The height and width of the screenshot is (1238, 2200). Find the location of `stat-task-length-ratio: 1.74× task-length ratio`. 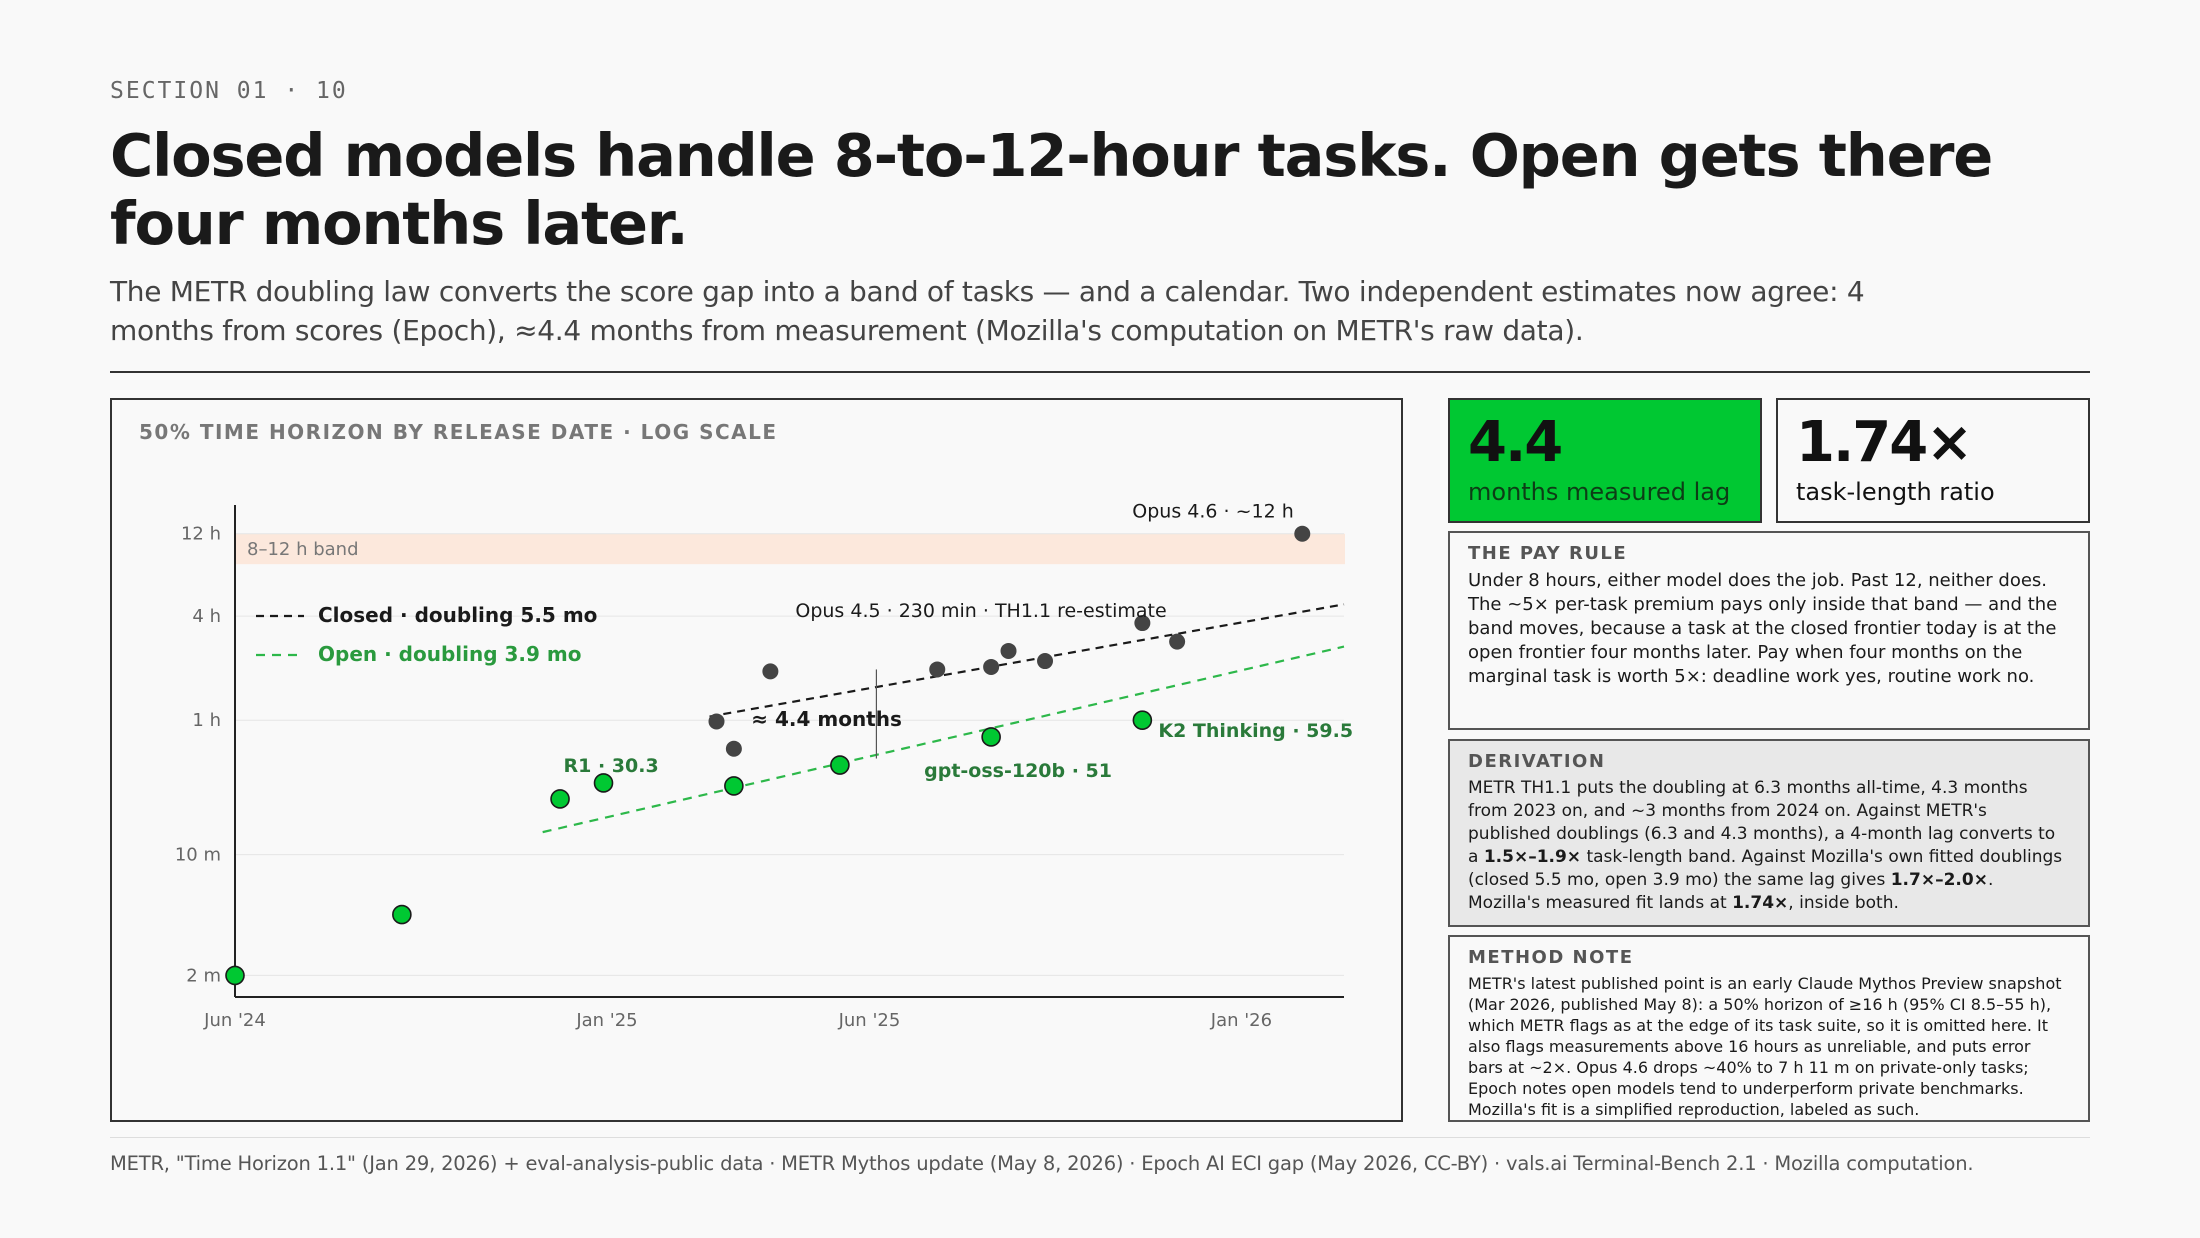

stat-task-length-ratio: 1.74× task-length ratio is located at coordinates (1933, 460).